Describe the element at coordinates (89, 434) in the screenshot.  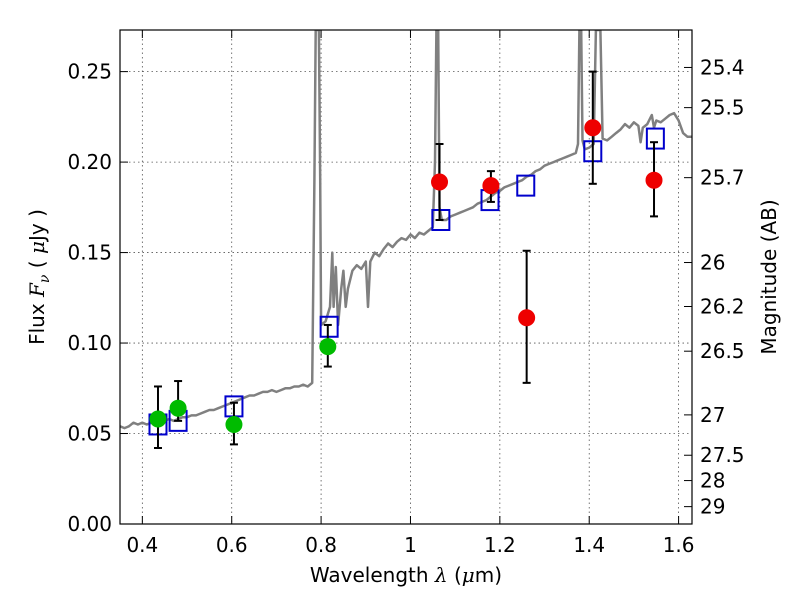
I see `y-tick-label: 0.05` at that location.